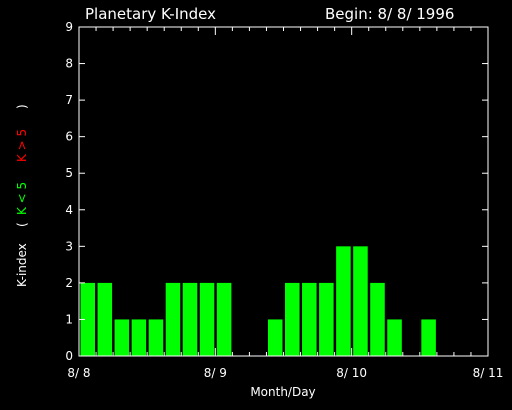 Image resolution: width=512 pixels, height=410 pixels. Describe the element at coordinates (22, 145) in the screenshot. I see `y-axis-label-above5: K > 5` at that location.